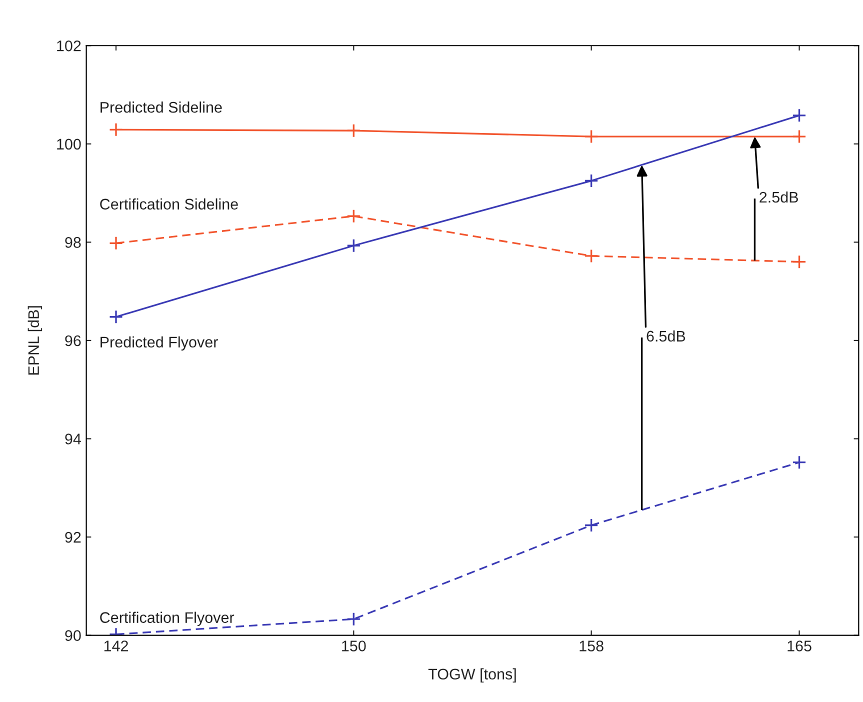 This screenshot has height=702, width=863. Describe the element at coordinates (159, 343) in the screenshot. I see `series-label: Predicted Flyover` at that location.